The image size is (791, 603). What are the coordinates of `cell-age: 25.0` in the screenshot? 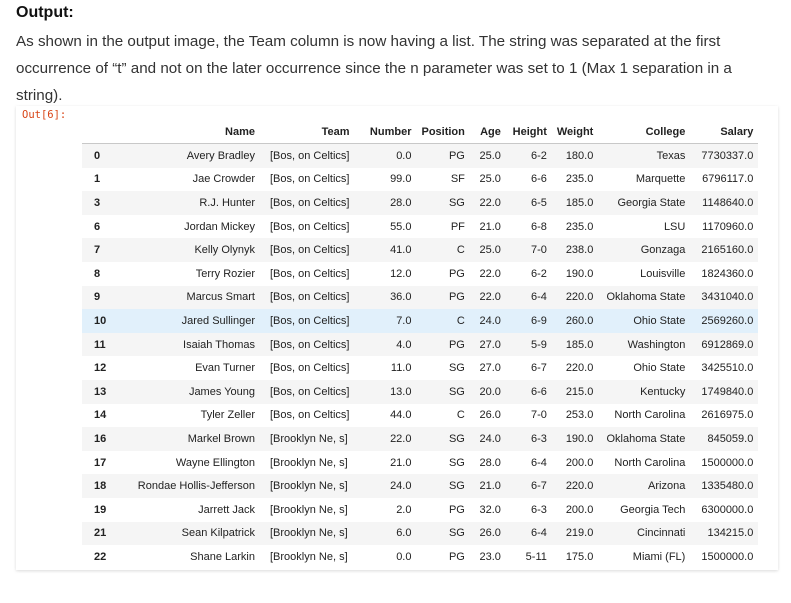 It's located at (490, 250).